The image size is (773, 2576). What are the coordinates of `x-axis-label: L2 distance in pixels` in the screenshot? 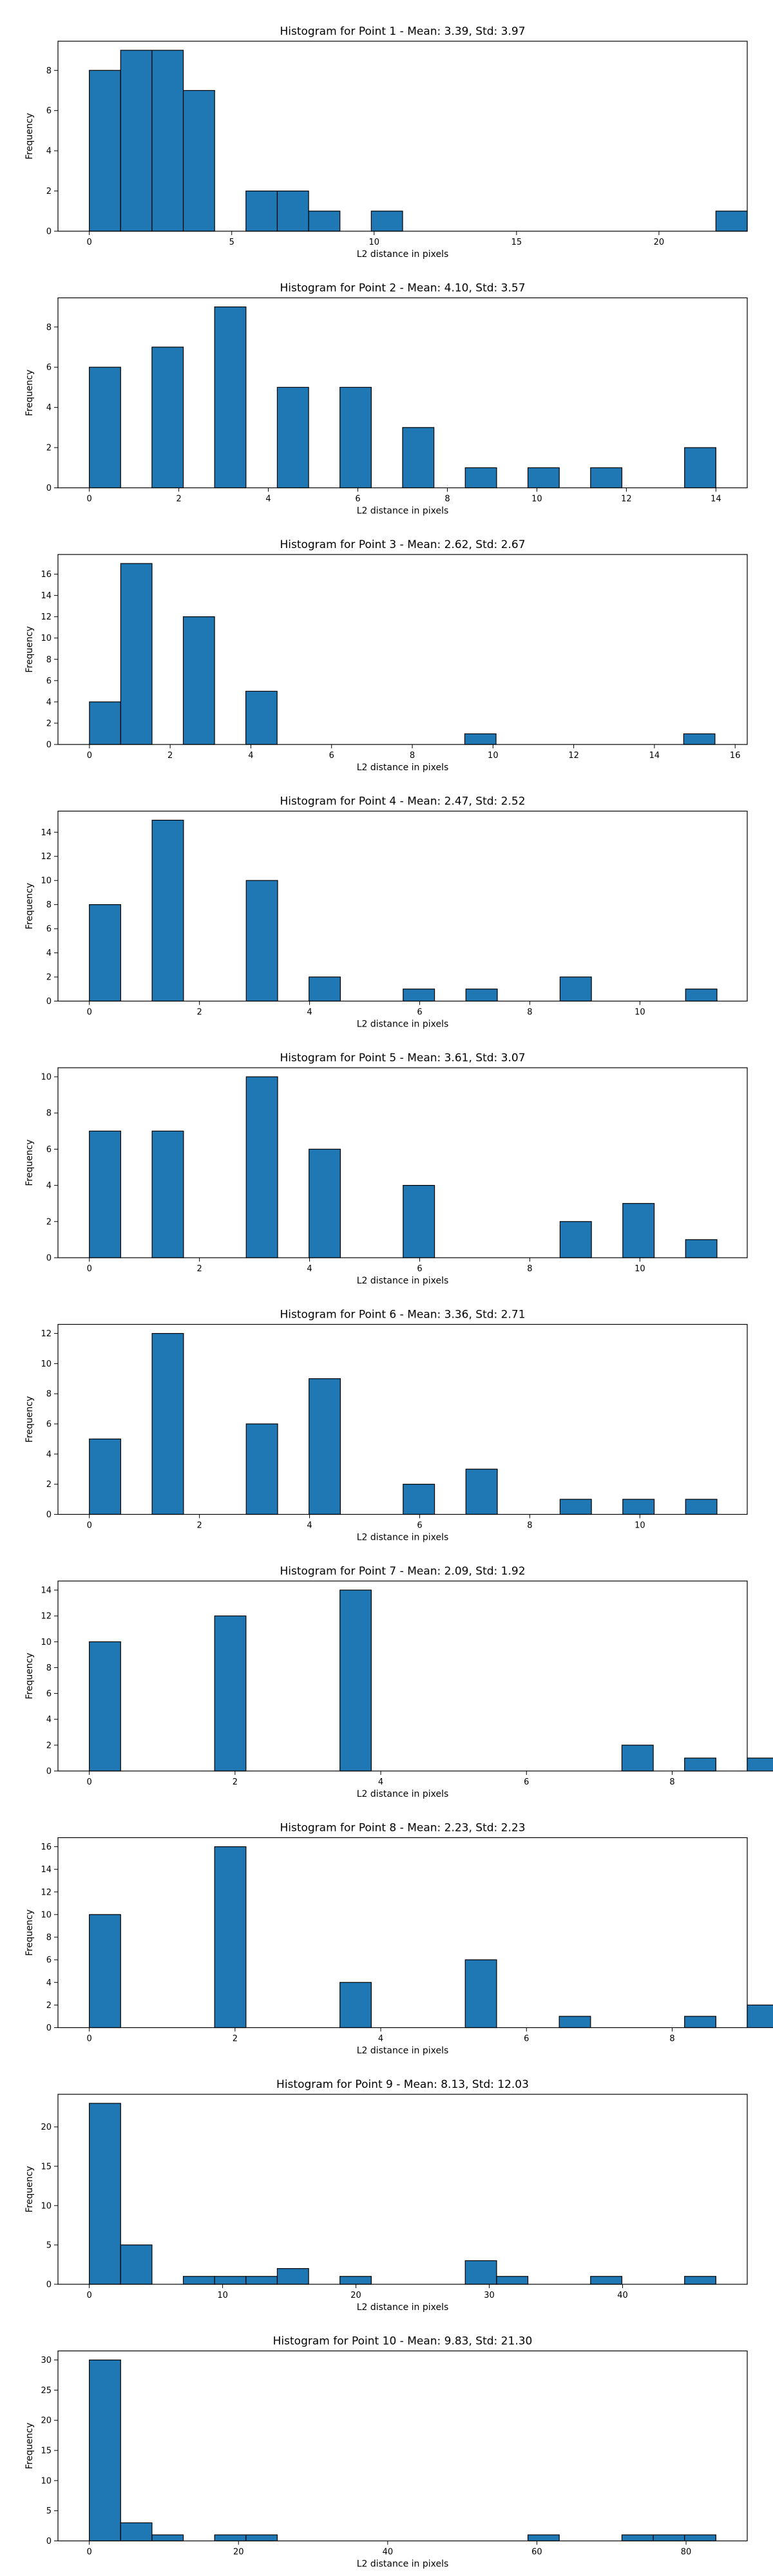 It's located at (403, 1794).